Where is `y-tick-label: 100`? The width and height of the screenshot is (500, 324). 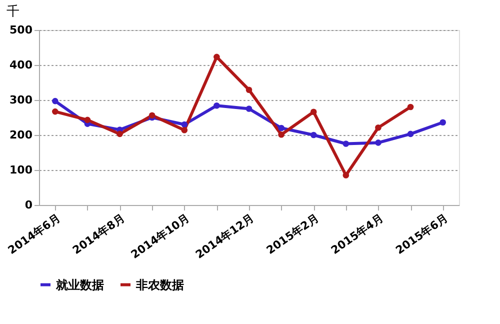
y-tick-label: 100 is located at coordinates (21, 170).